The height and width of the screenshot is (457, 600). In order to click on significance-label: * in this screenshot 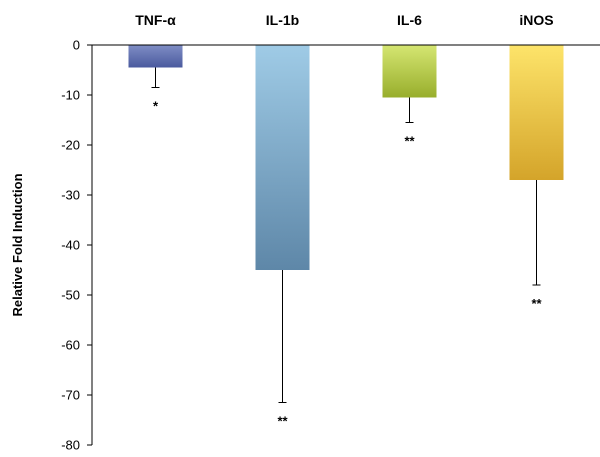, I will do `click(156, 106)`.